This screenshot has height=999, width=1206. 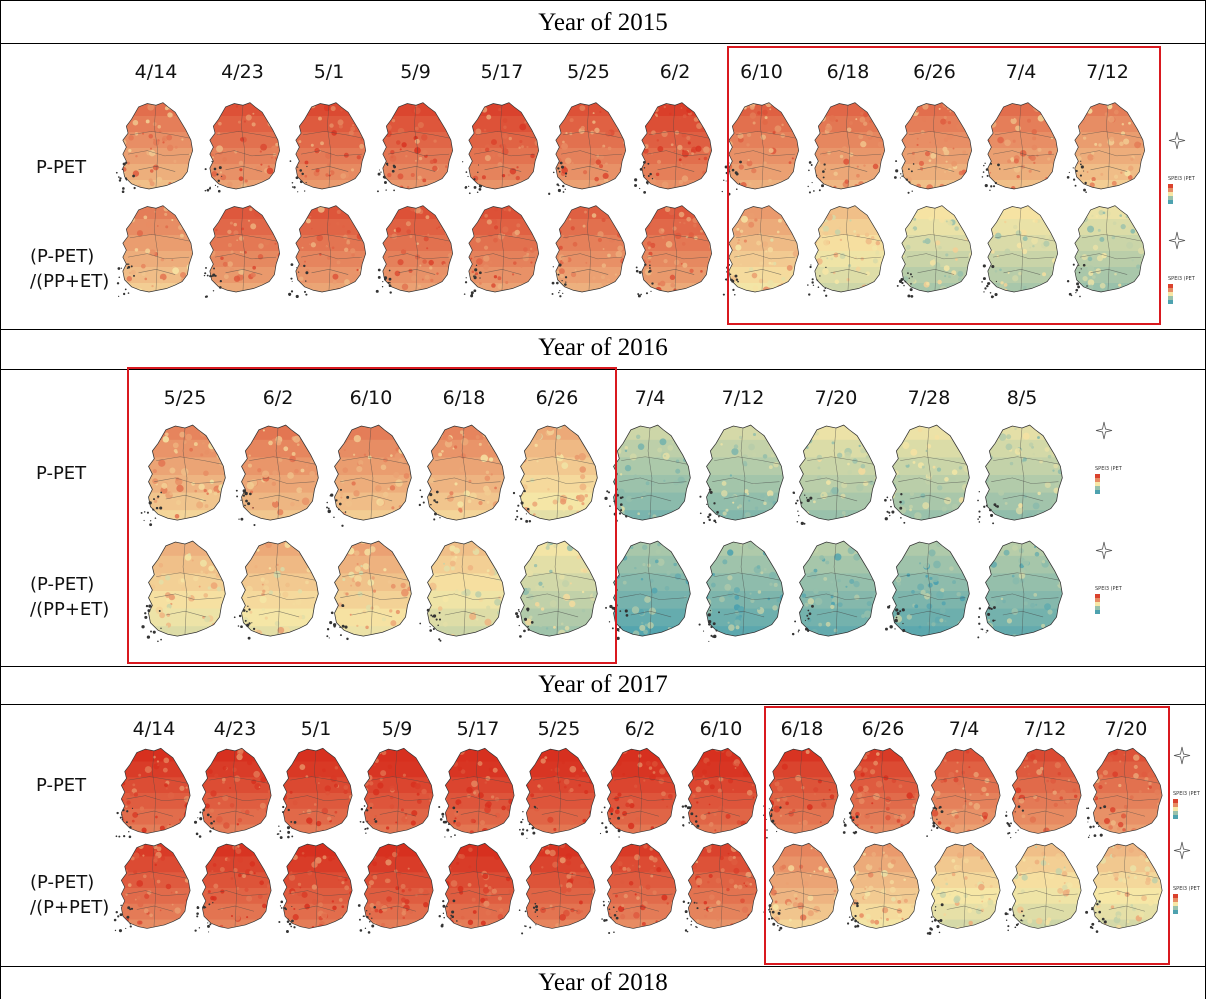 I want to click on highlight-box, so click(x=967, y=835).